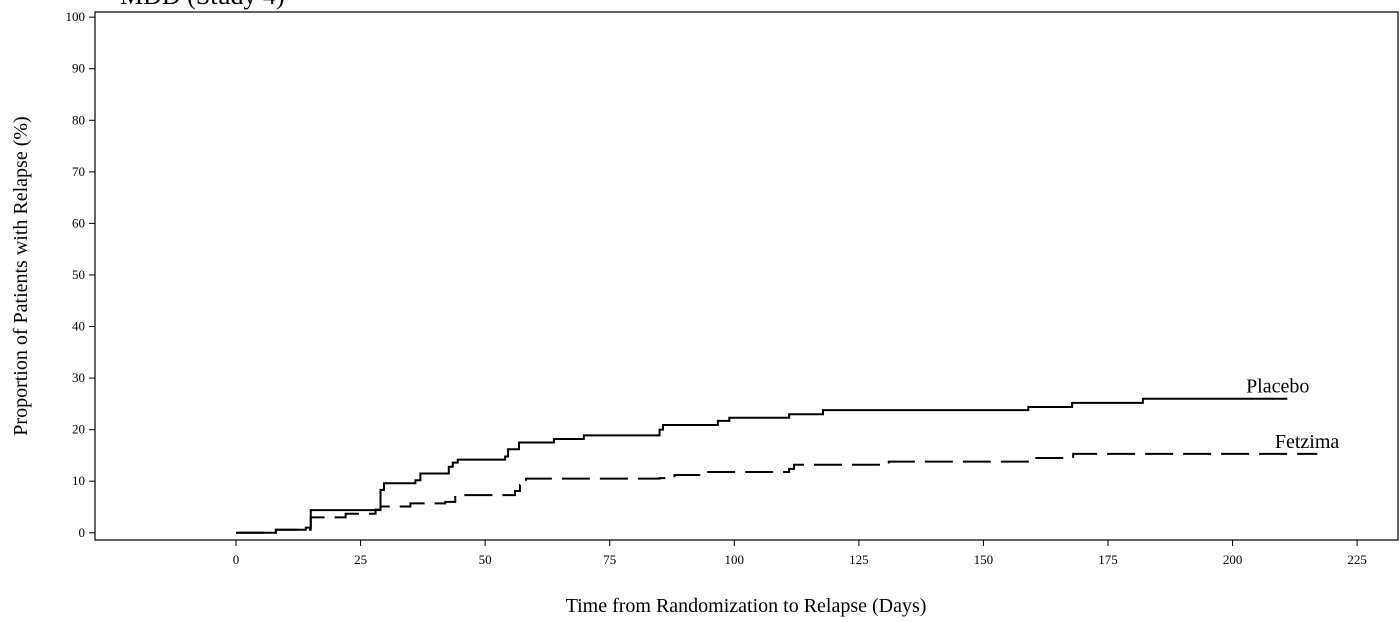  What do you see at coordinates (609, 559) in the screenshot?
I see `x-tick-label: 75` at bounding box center [609, 559].